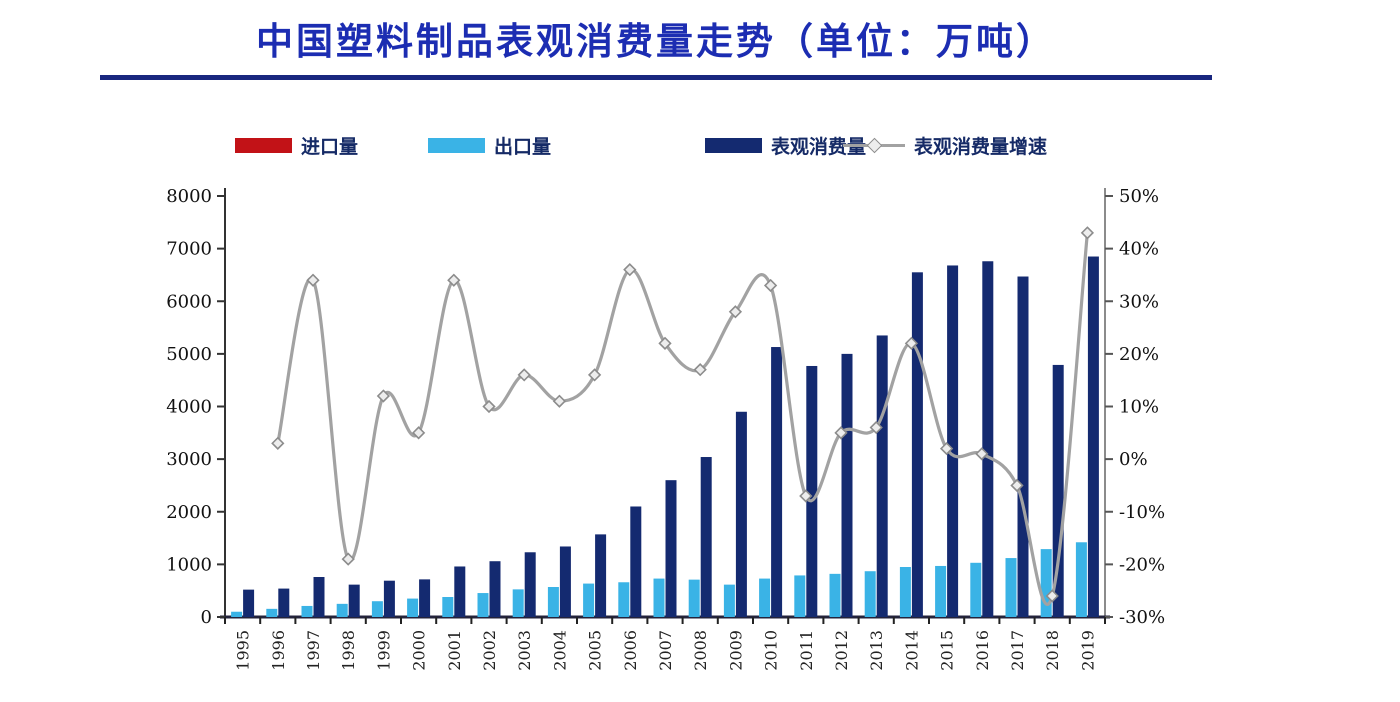 The width and height of the screenshot is (1400, 702). Describe the element at coordinates (800, 596) in the screenshot. I see `bar-export-2011` at that location.